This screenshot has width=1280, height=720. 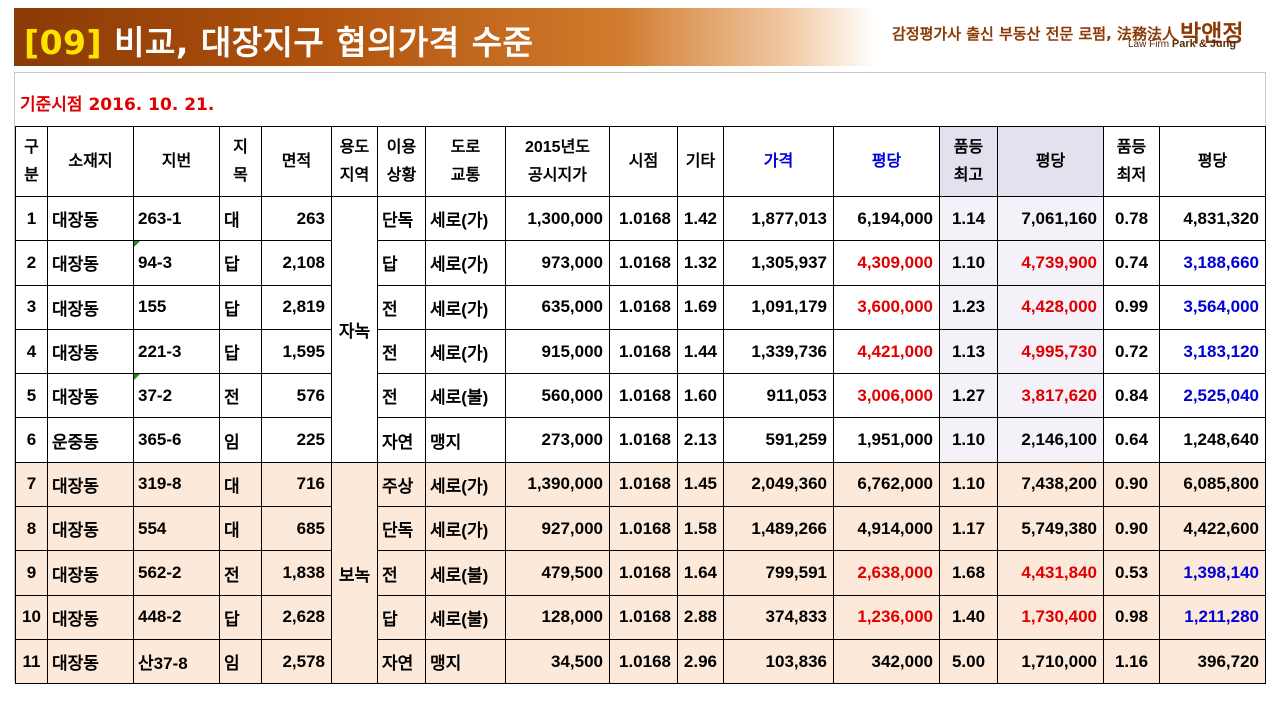 What do you see at coordinates (778, 218) in the screenshot?
I see `cell-price: 1,877,013` at bounding box center [778, 218].